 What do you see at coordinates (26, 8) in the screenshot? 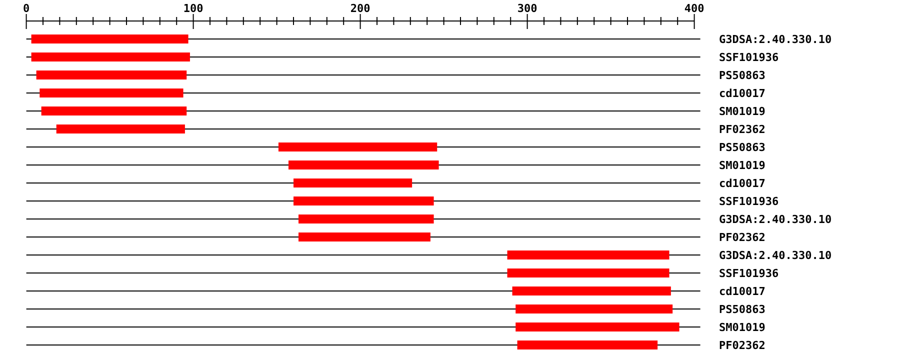
I see `x-tick-label: 0` at bounding box center [26, 8].